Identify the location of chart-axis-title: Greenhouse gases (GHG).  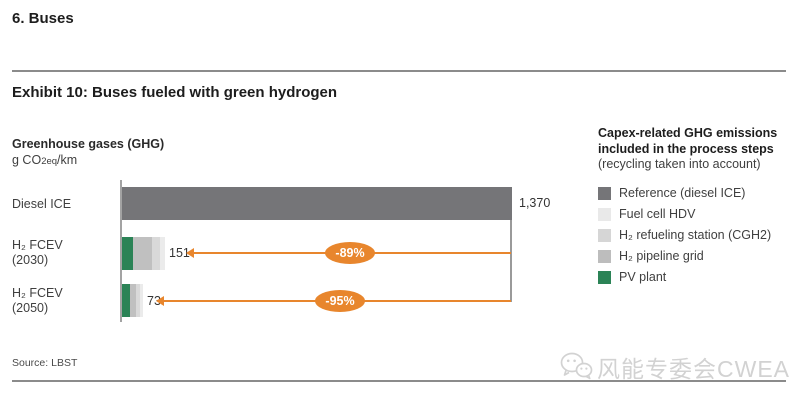
(88, 144).